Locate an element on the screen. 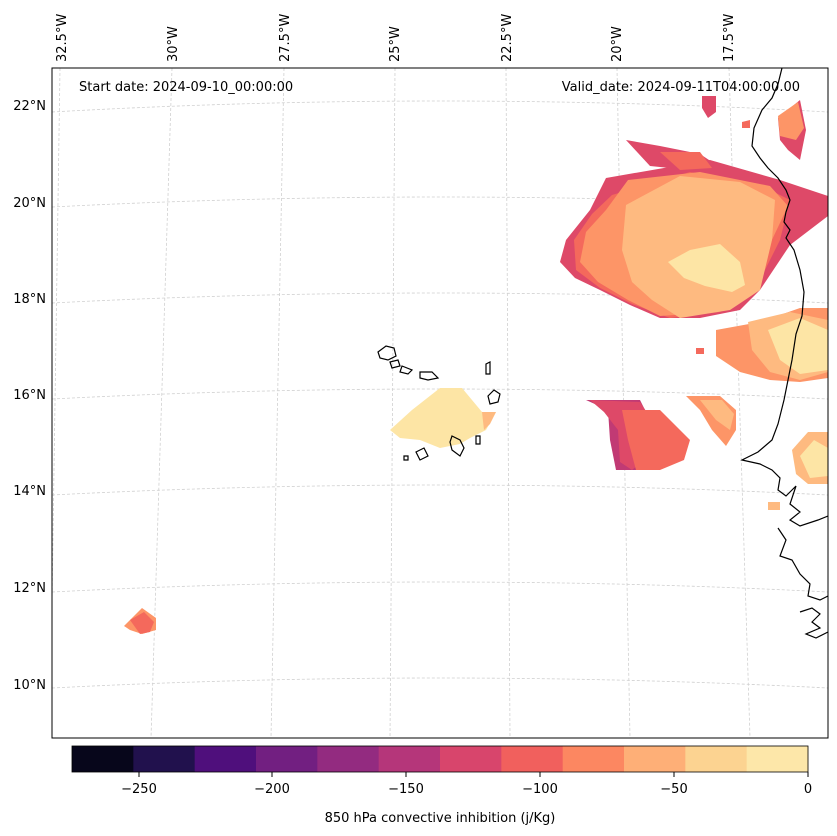  lat-label: 16°N is located at coordinates (29, 395).